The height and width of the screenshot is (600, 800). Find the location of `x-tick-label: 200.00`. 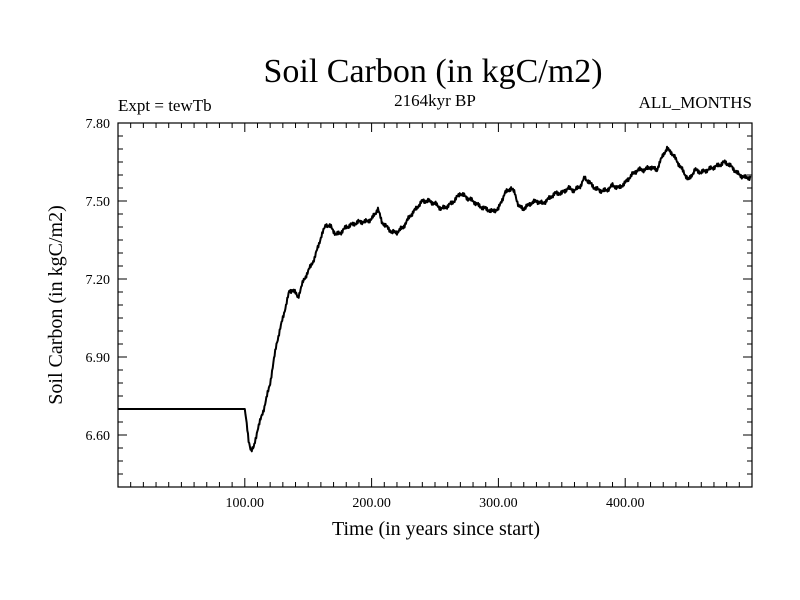

x-tick-label: 200.00 is located at coordinates (371, 503).